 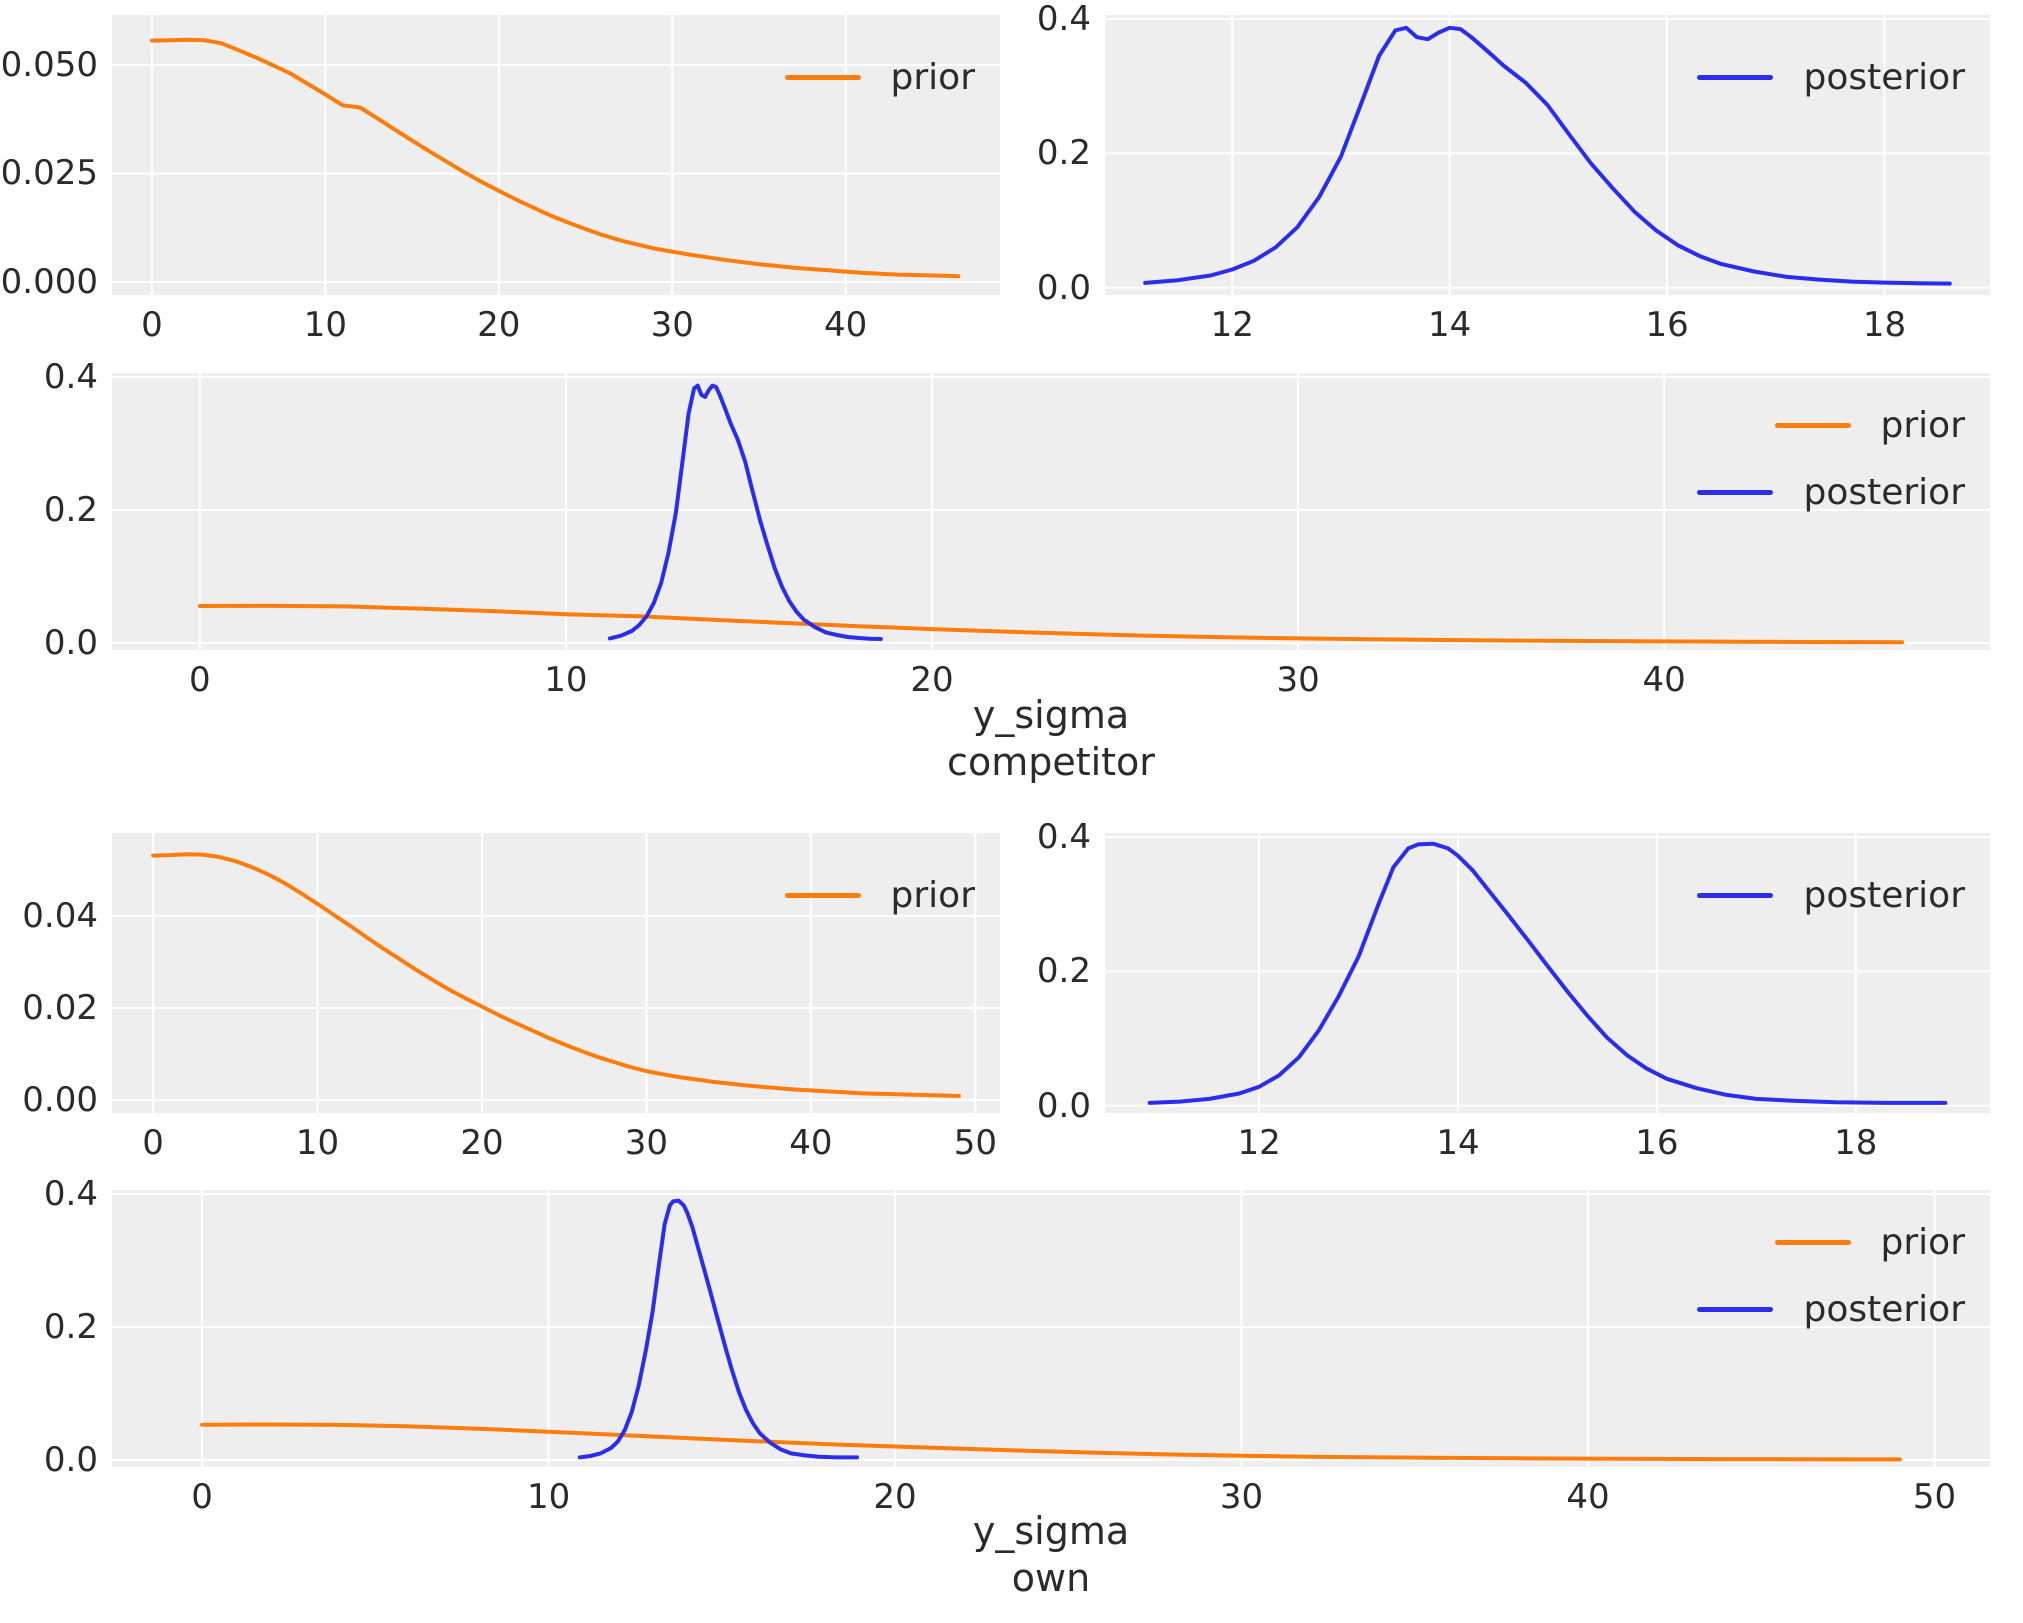 I want to click on subplot-competitor-posterior: 0.0 0.2 0.4 12 14 16 18 posterior, so click(x=1513, y=172).